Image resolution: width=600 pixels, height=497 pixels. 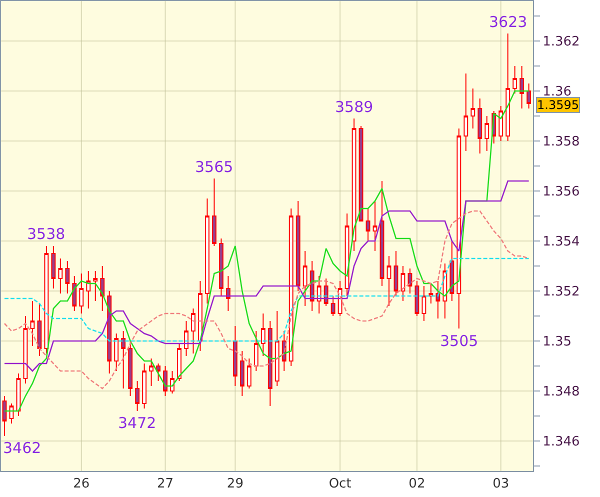 I want to click on x-tick-label: 26, so click(x=81, y=484).